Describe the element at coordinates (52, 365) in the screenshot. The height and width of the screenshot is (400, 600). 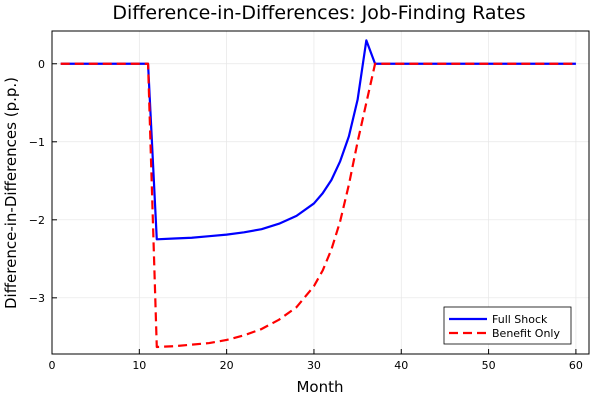
I see `x-tick-label: 0` at that location.